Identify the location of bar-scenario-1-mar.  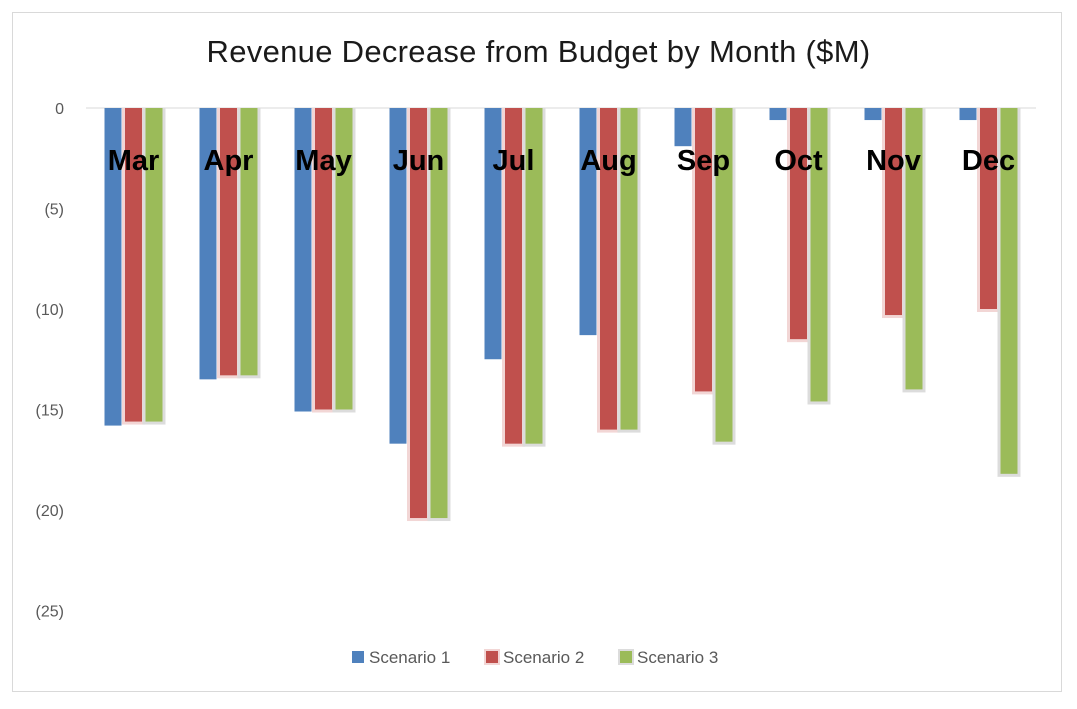
(113, 267).